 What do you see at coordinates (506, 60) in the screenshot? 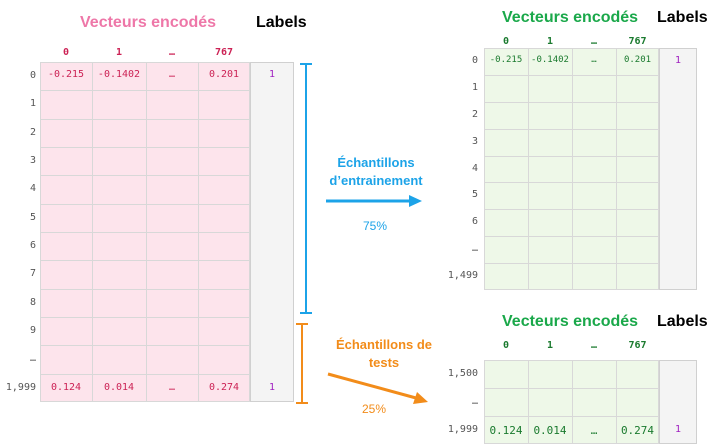
I see `train-cell-0-0: -0.215` at bounding box center [506, 60].